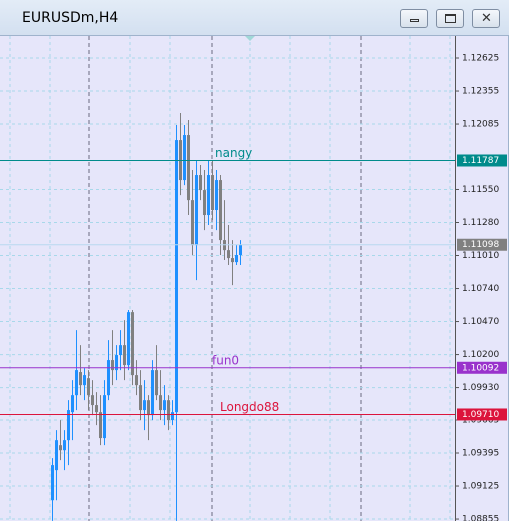  I want to click on y-tick-label: 1.08855, so click(480, 518).